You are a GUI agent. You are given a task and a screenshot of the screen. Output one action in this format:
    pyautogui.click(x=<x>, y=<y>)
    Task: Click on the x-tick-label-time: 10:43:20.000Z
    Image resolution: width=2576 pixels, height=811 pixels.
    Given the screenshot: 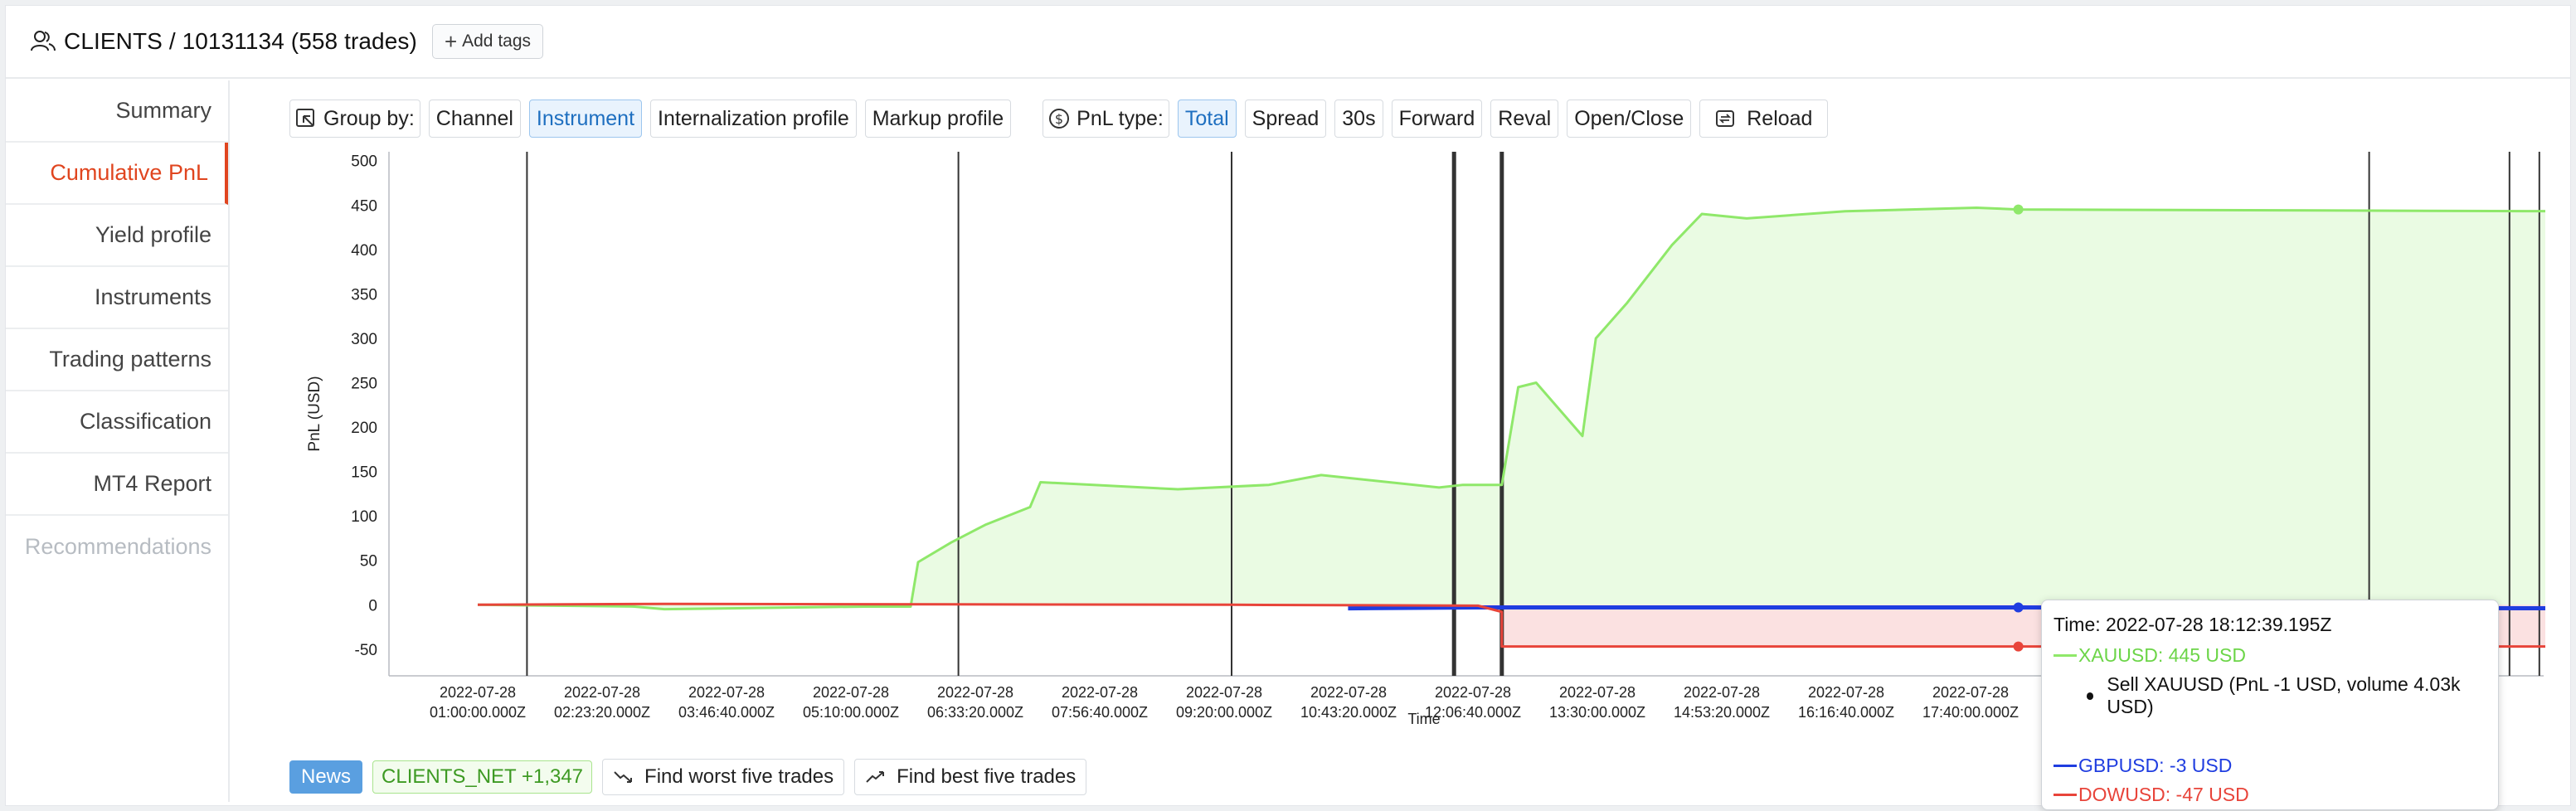 What is the action you would take?
    pyautogui.click(x=1348, y=712)
    